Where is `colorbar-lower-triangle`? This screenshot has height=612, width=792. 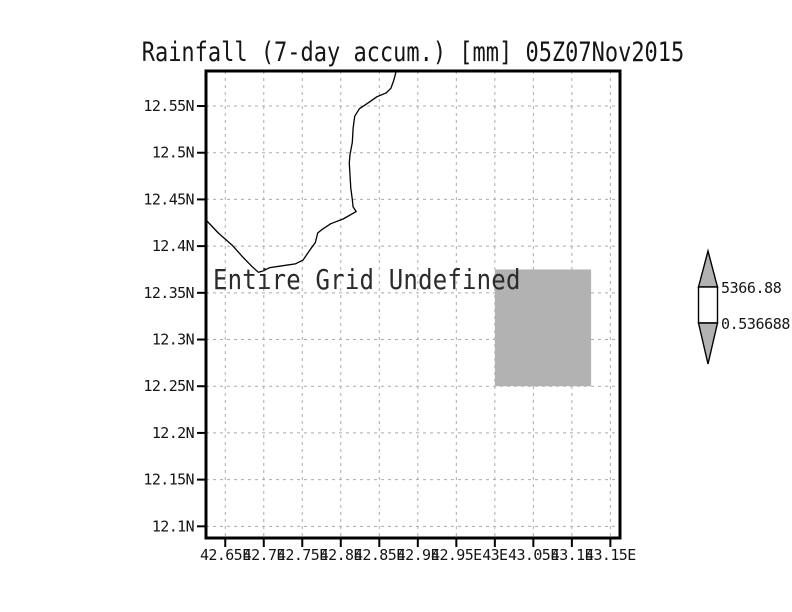 colorbar-lower-triangle is located at coordinates (708, 343).